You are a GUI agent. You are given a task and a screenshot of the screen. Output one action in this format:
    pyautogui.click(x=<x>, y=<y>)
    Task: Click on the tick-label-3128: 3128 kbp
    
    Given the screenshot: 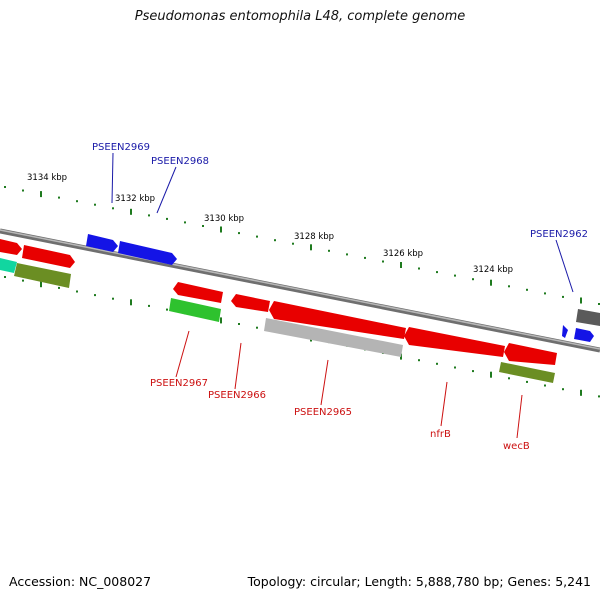 What is the action you would take?
    pyautogui.click(x=314, y=237)
    